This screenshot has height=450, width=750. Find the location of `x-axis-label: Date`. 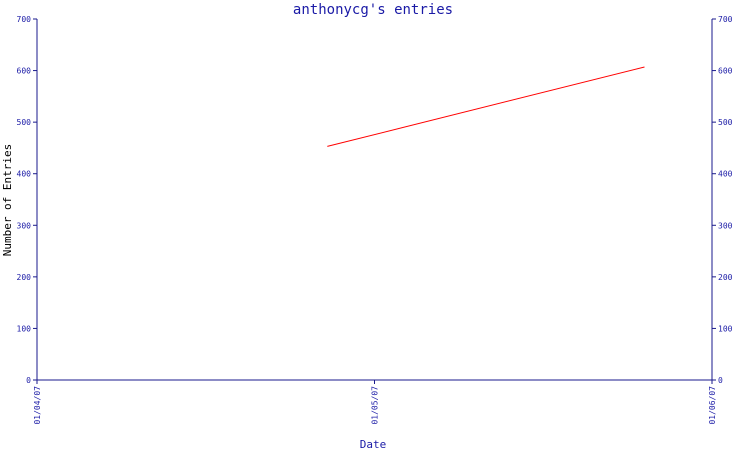

x-axis-label: Date is located at coordinates (373, 444).